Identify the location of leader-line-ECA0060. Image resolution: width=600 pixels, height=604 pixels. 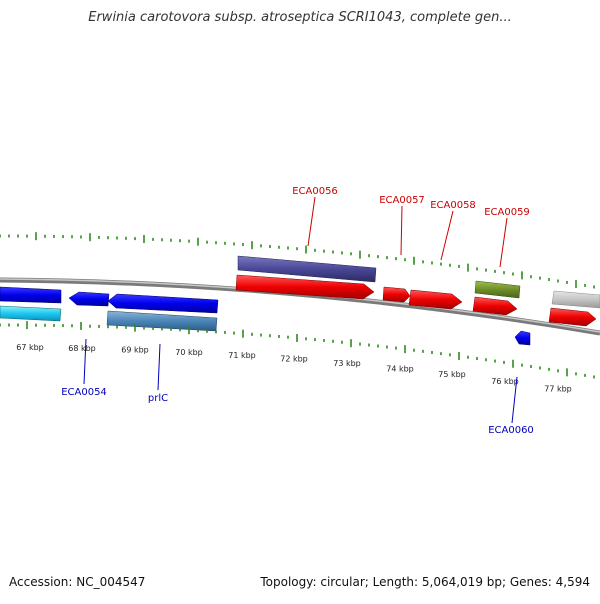
(514, 400).